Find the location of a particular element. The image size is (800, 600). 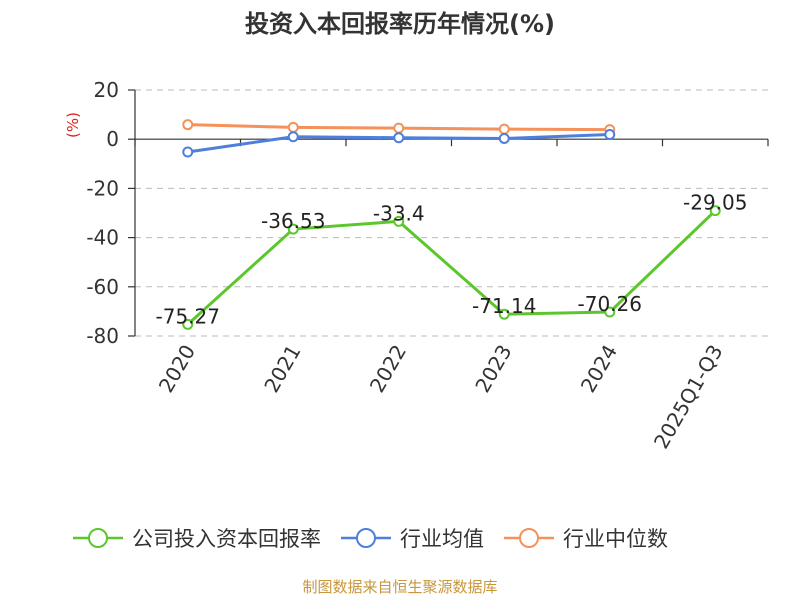

legend-label: 公司投入资本回报率 is located at coordinates (226, 539).